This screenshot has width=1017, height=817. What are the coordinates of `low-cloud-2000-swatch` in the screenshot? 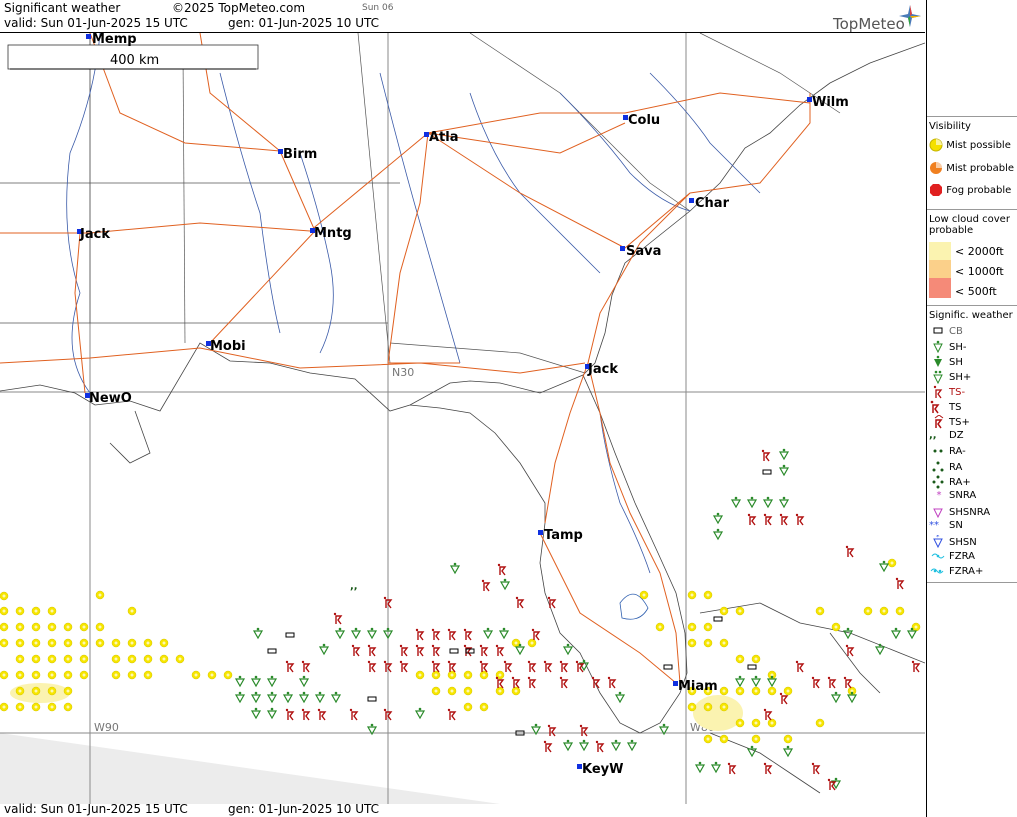 It's located at (940, 251).